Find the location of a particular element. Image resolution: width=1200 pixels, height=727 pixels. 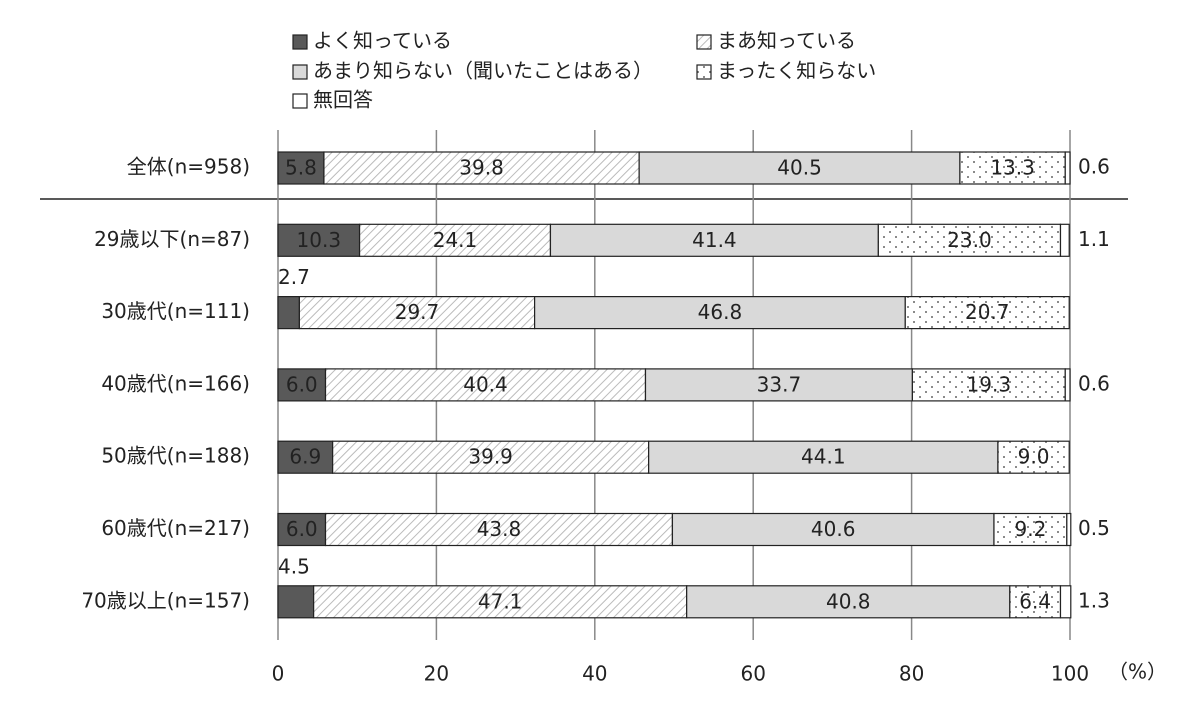

value-label: 4.5 is located at coordinates (294, 566).